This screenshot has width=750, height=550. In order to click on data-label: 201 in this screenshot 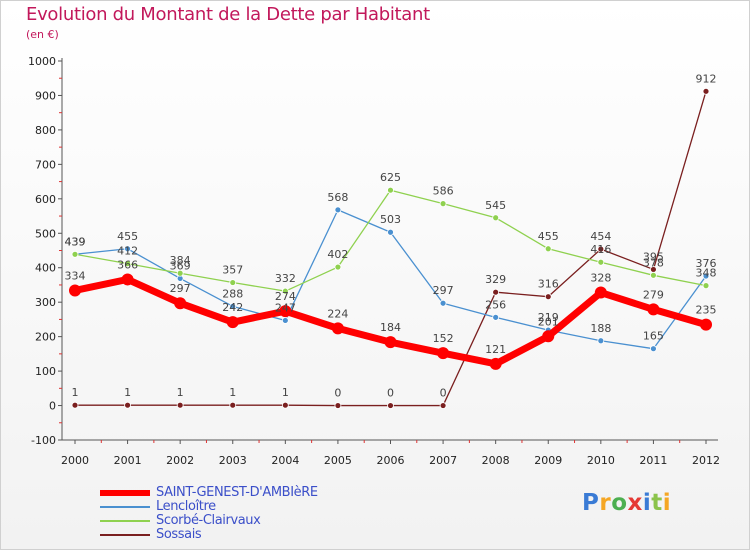, I will do `click(548, 321)`.